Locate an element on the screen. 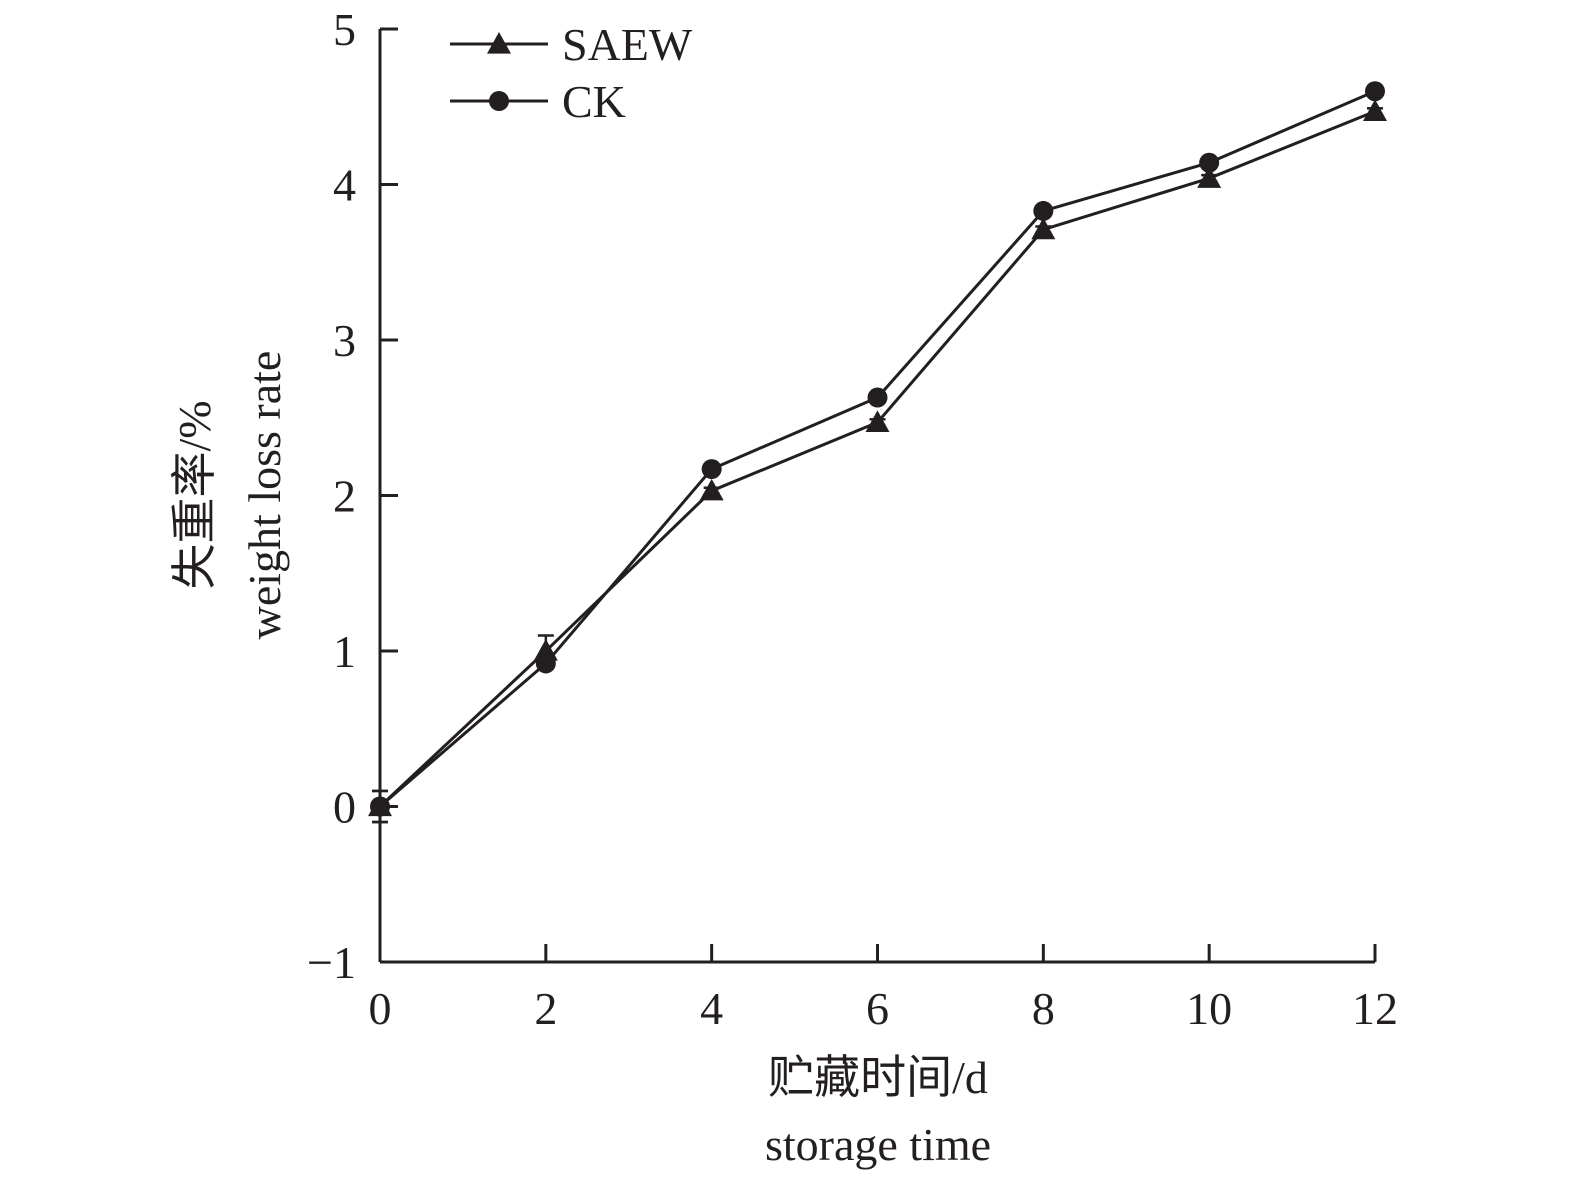  x-tick-label: 4 is located at coordinates (711, 1008).